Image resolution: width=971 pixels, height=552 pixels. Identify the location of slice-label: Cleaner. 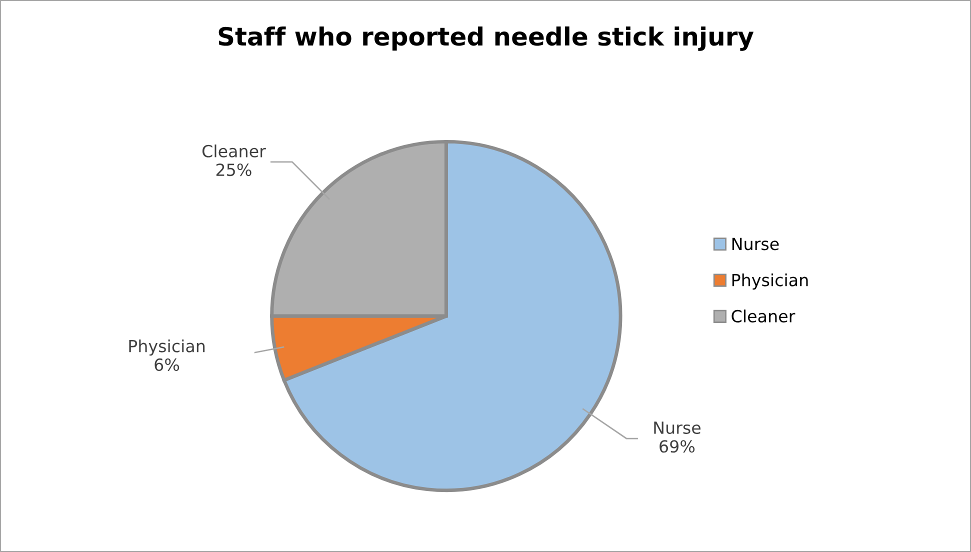
(234, 151).